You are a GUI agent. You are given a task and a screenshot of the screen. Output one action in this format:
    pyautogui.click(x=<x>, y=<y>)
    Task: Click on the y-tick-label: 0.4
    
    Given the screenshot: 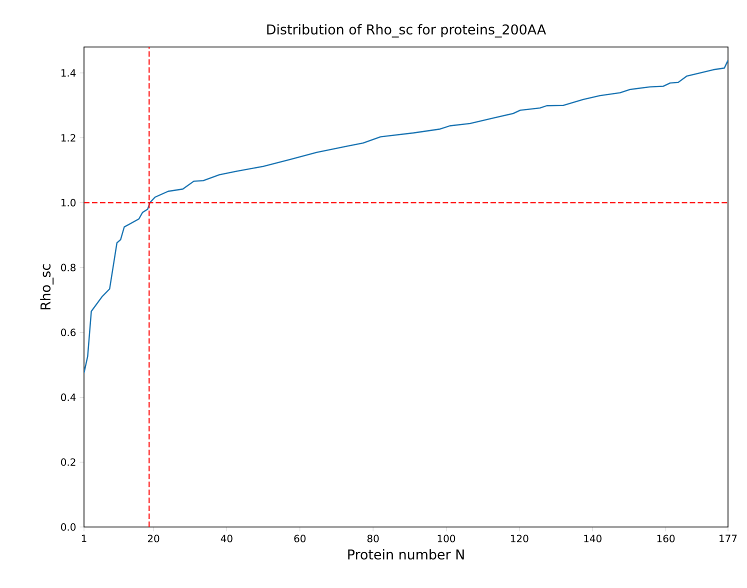 What is the action you would take?
    pyautogui.click(x=68, y=397)
    